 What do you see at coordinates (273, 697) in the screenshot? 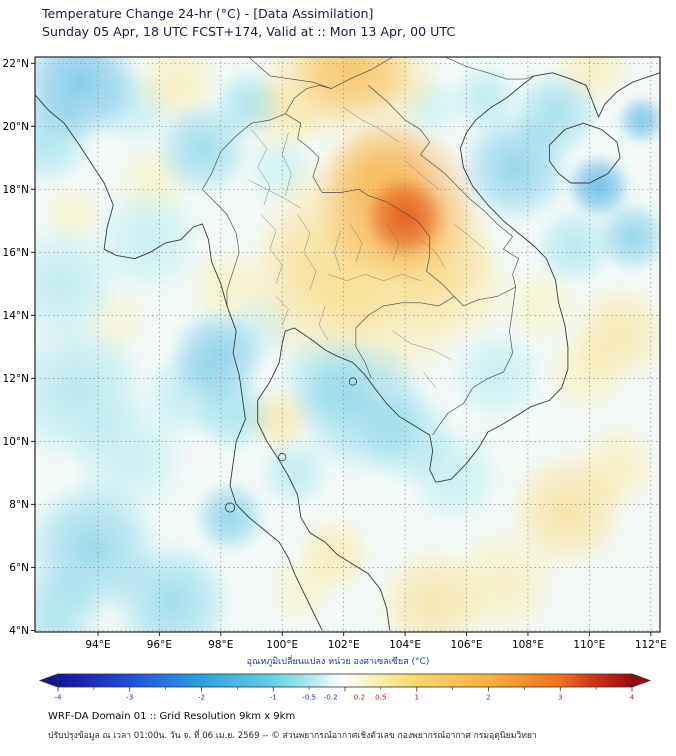
I see `svg-text: -1` at bounding box center [273, 697].